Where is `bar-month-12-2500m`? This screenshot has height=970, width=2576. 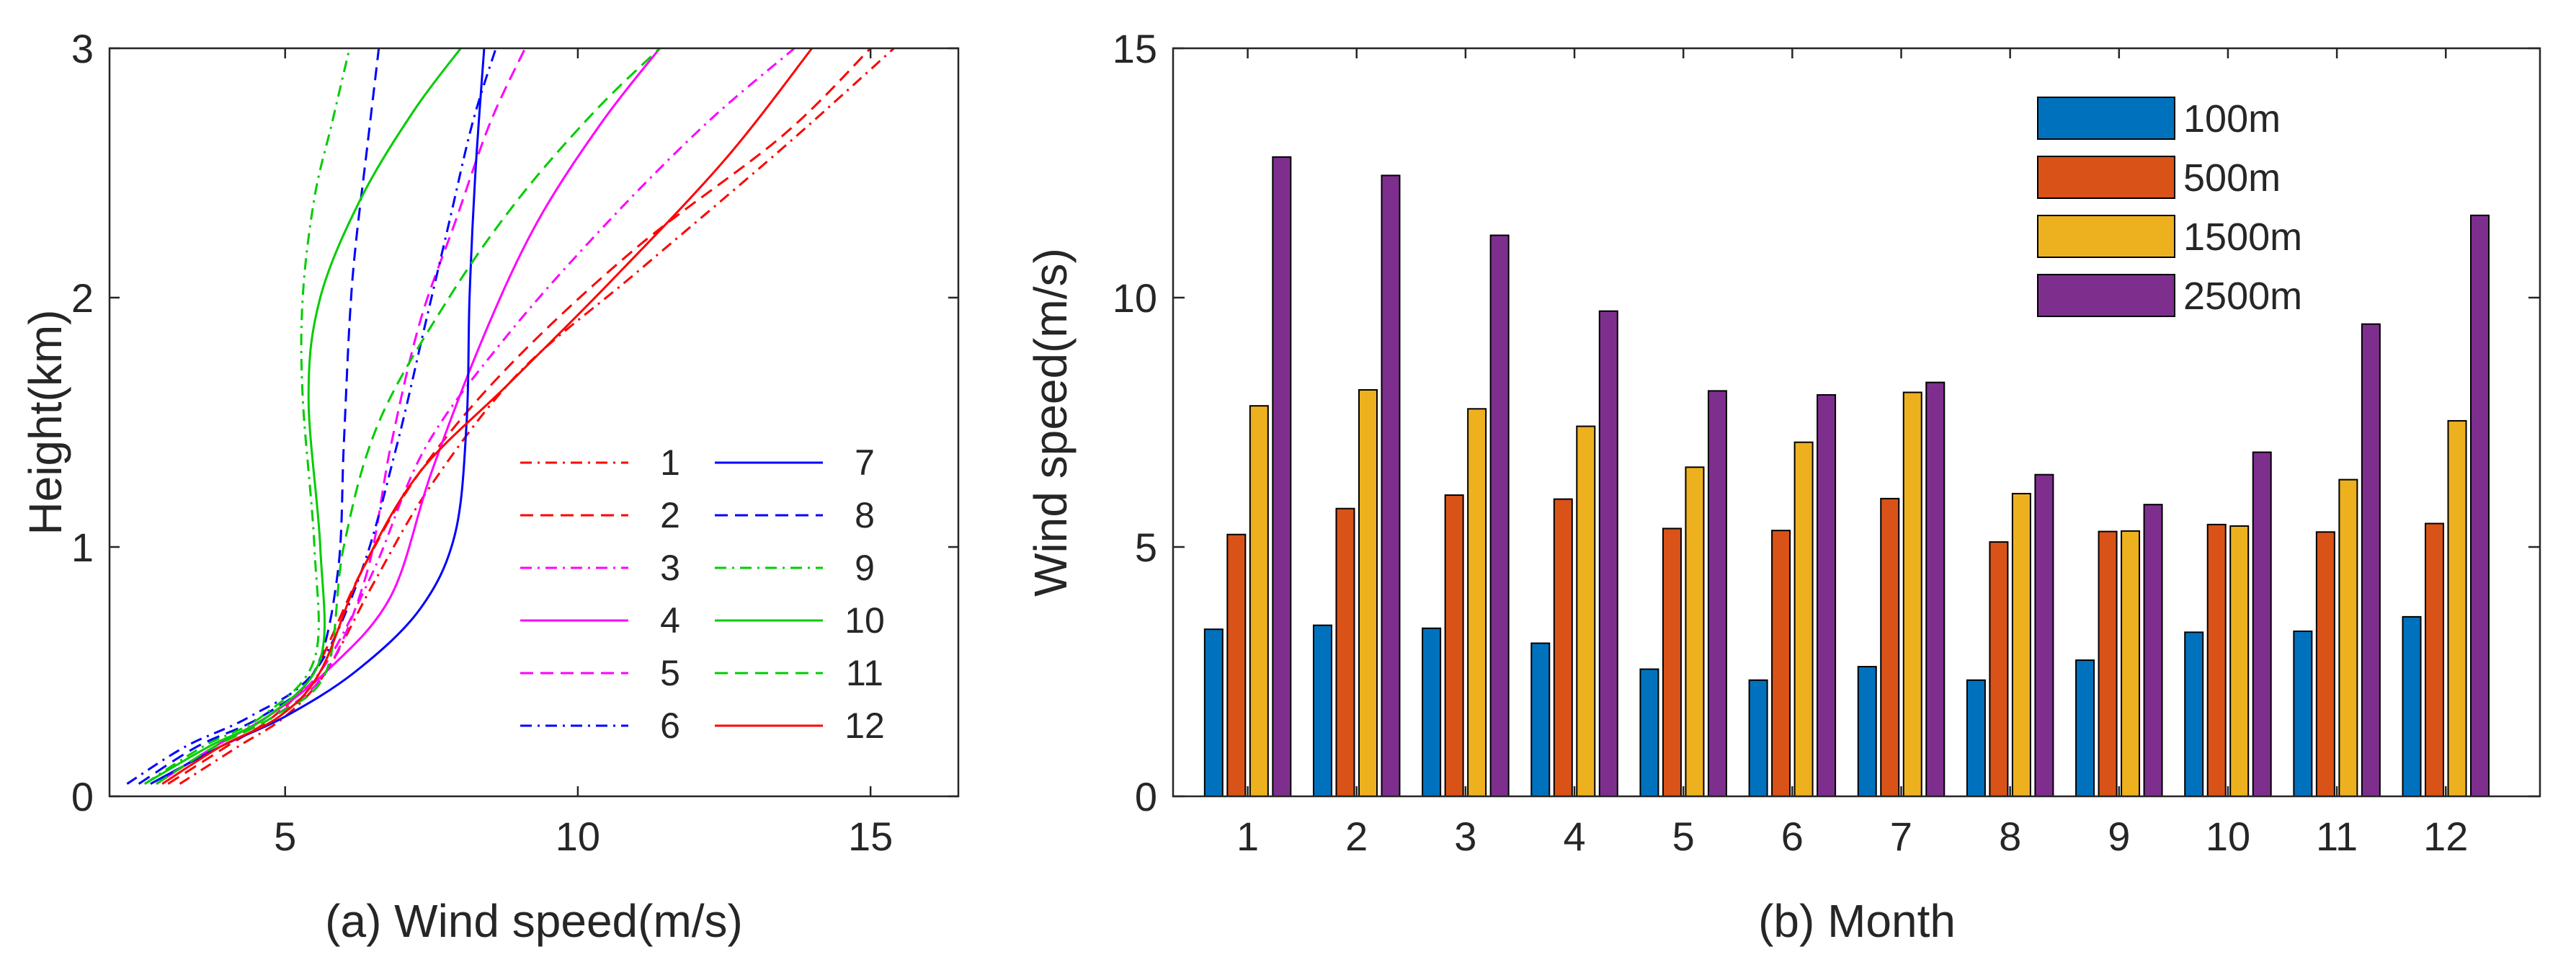
bar-month-12-2500m is located at coordinates (2480, 505).